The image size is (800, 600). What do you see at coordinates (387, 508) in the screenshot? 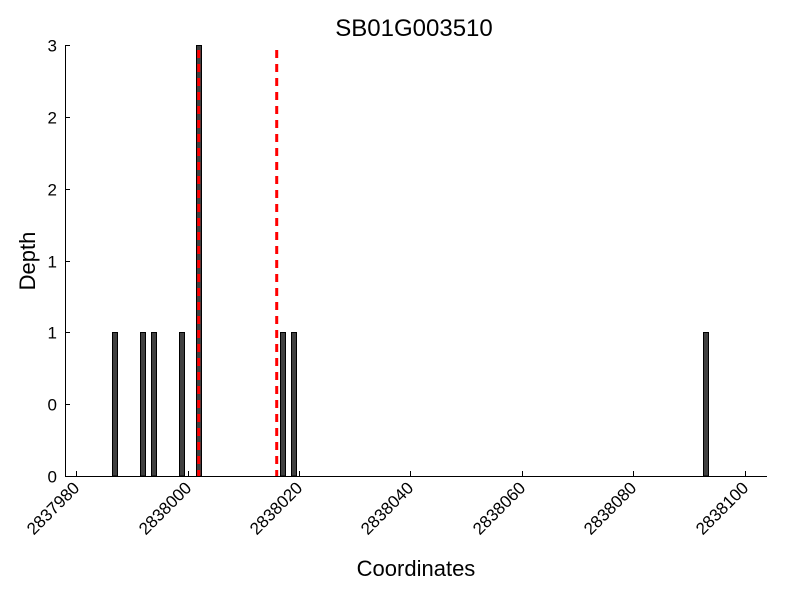
I see `x-tick-label: 2838040` at bounding box center [387, 508].